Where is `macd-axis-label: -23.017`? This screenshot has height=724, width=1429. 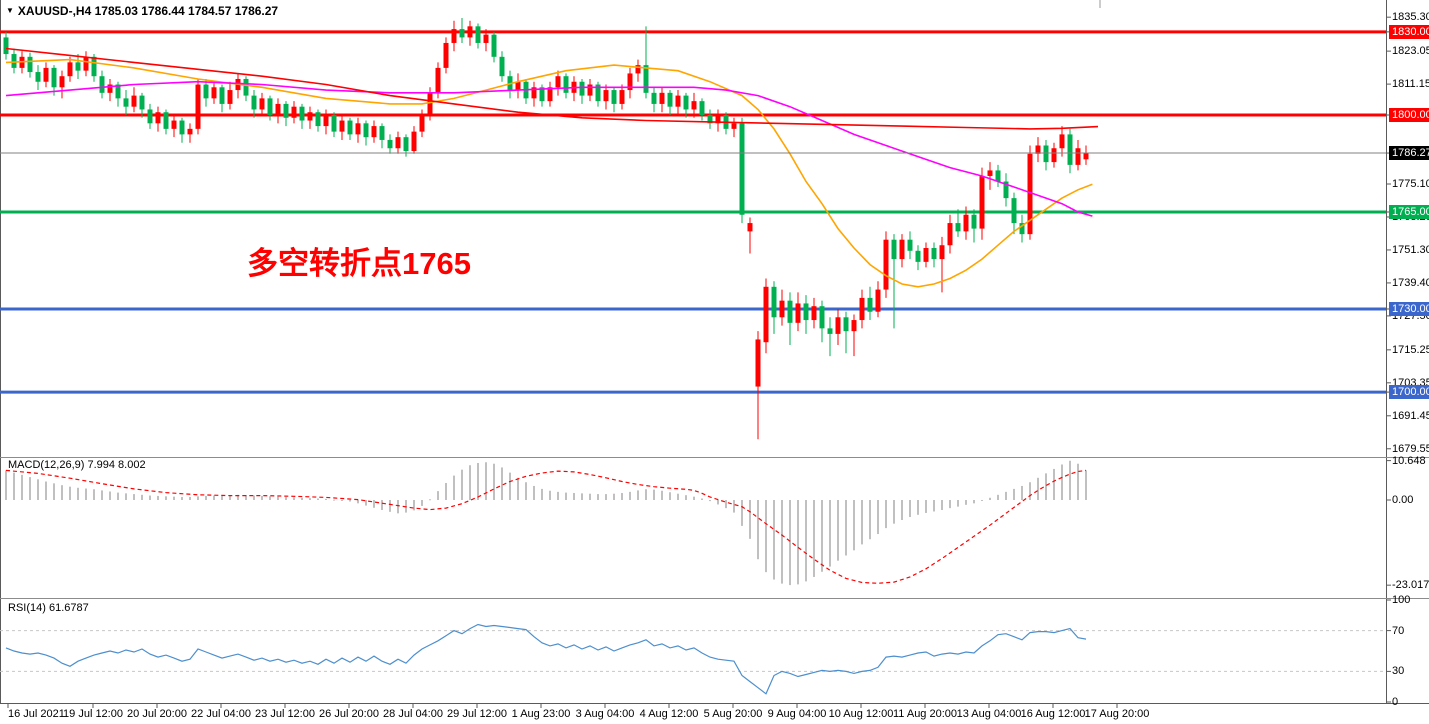
macd-axis-label: -23.017 is located at coordinates (1410, 585).